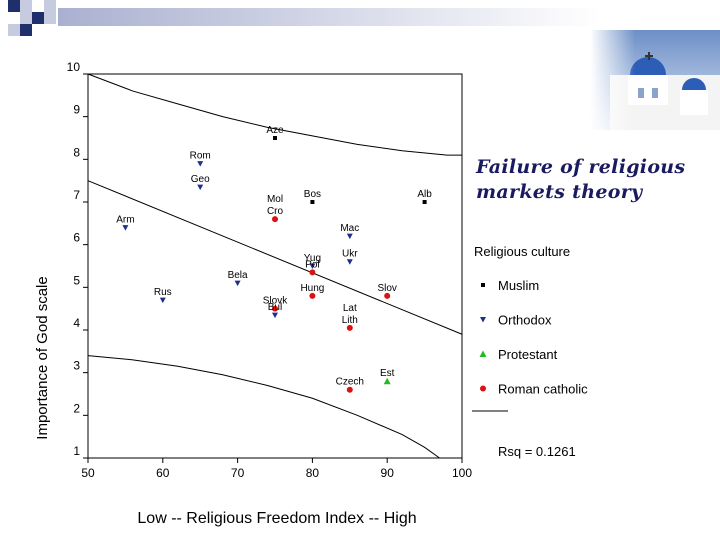  I want to click on x-tick-label: 100, so click(462, 473).